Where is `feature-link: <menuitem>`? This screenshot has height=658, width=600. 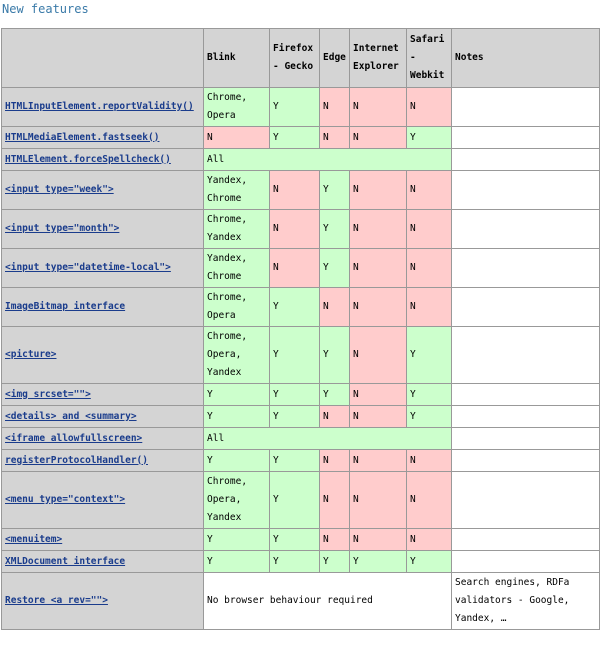 feature-link: <menuitem> is located at coordinates (34, 539).